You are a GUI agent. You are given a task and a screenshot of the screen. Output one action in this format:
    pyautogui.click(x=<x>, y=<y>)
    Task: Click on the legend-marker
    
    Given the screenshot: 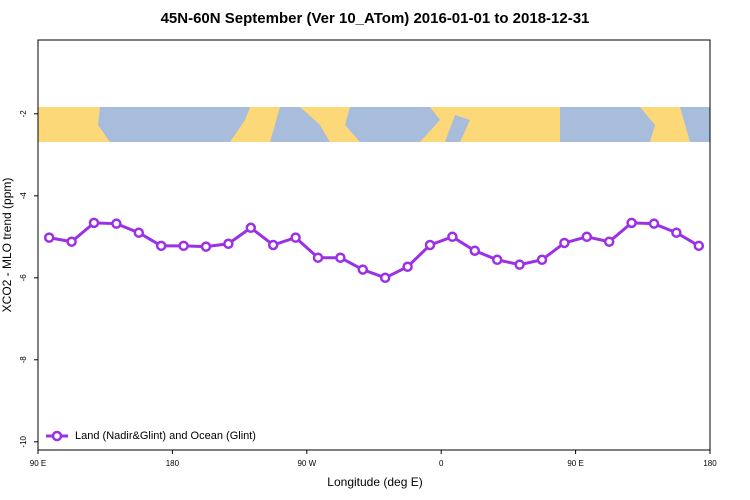 What is the action you would take?
    pyautogui.click(x=57, y=436)
    